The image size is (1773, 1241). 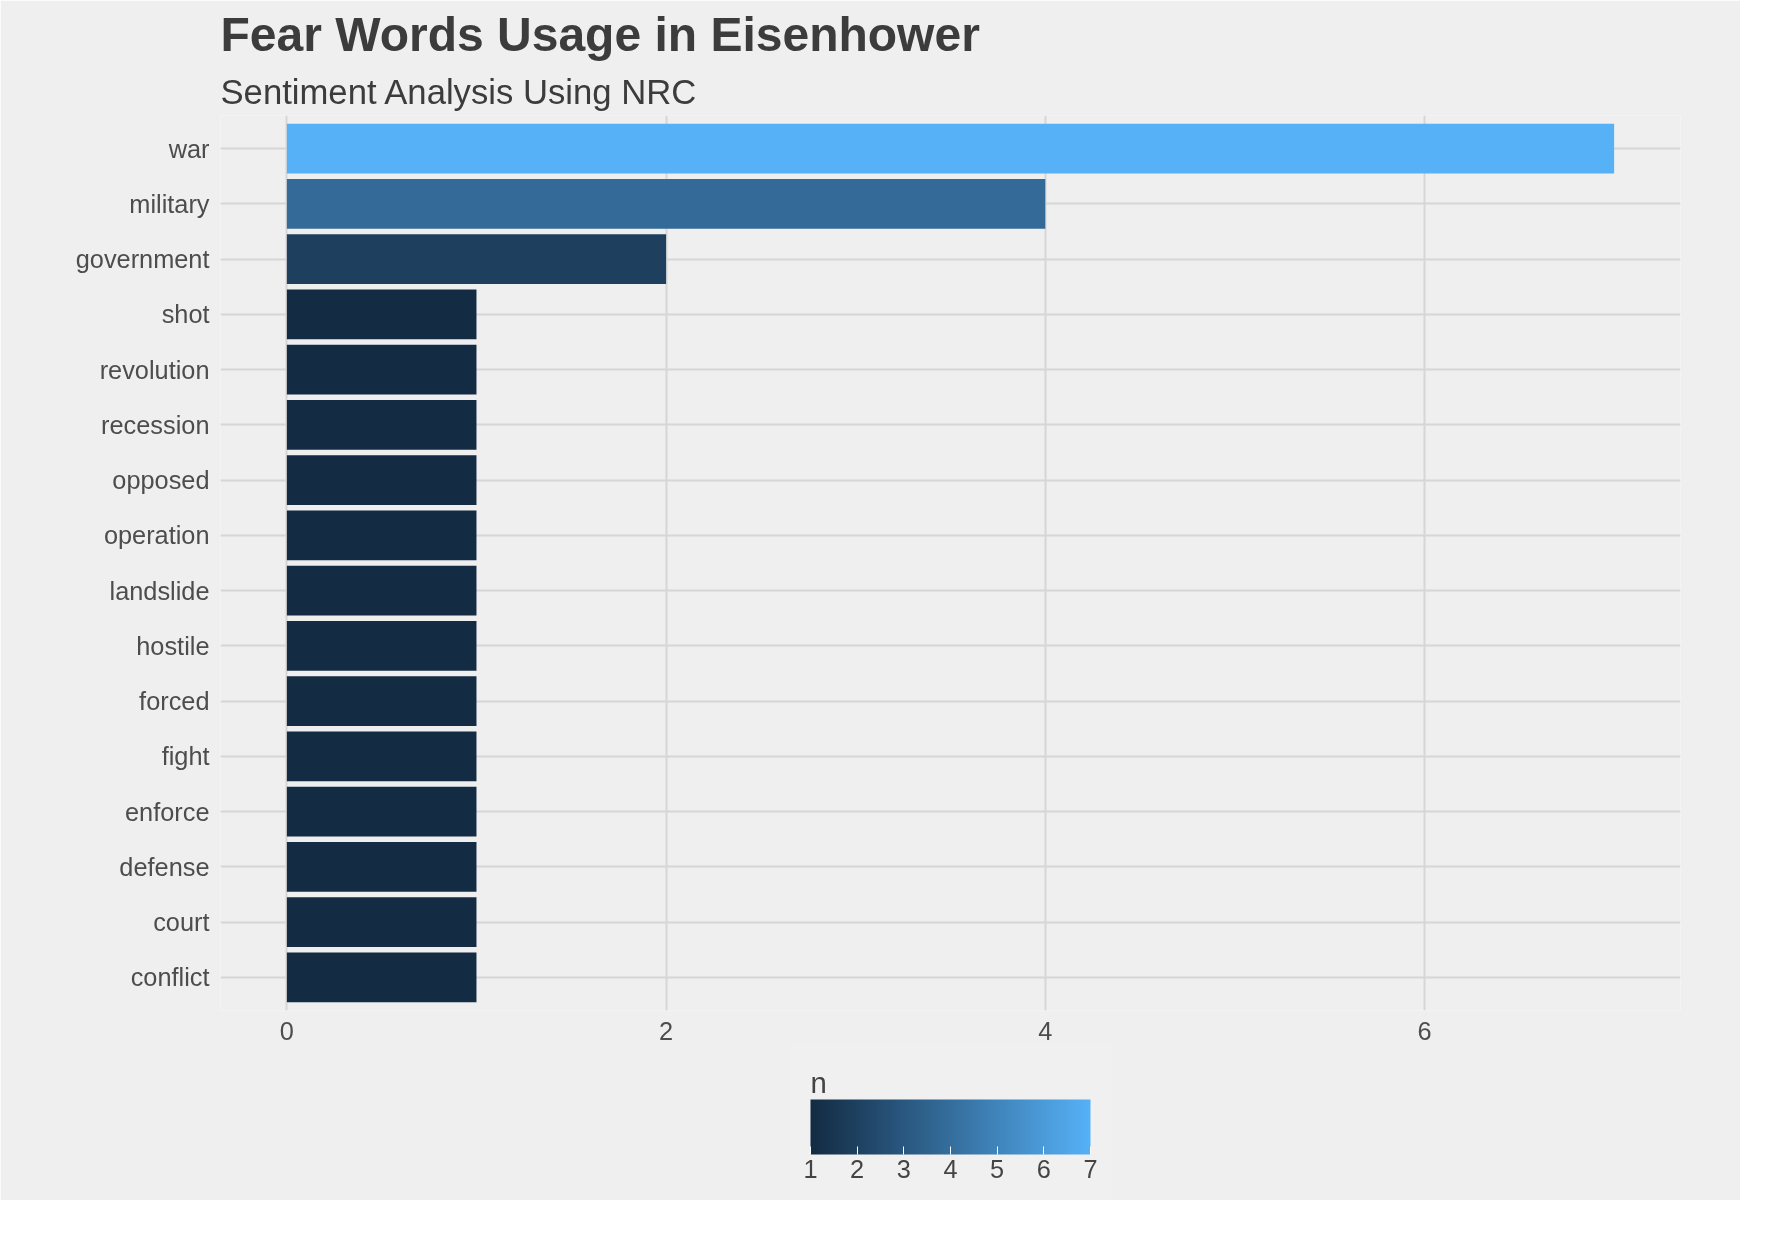 What do you see at coordinates (666, 1030) in the screenshot?
I see `x-tick-label: 2` at bounding box center [666, 1030].